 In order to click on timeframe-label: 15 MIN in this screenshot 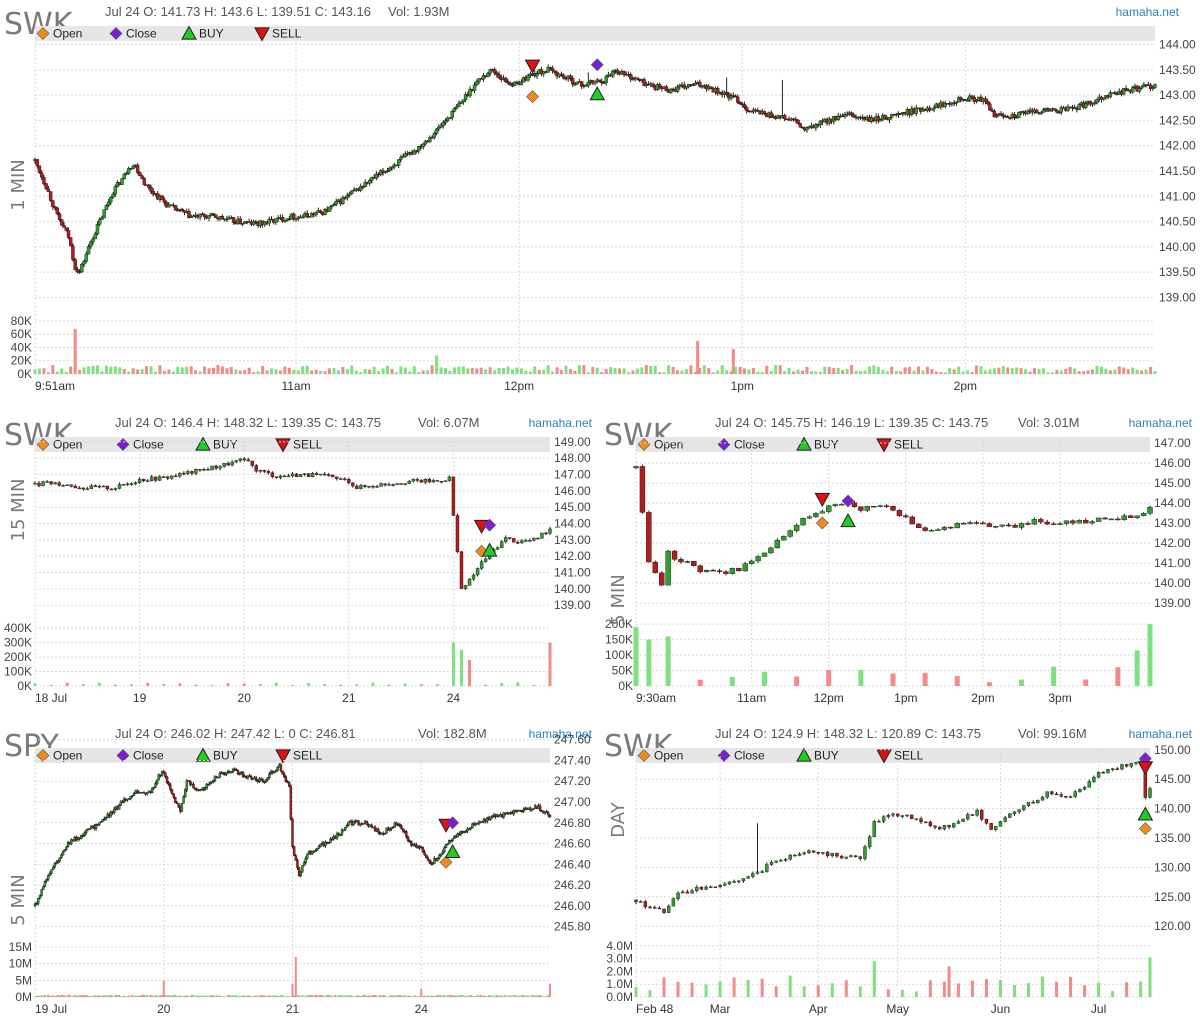, I will do `click(18, 510)`.